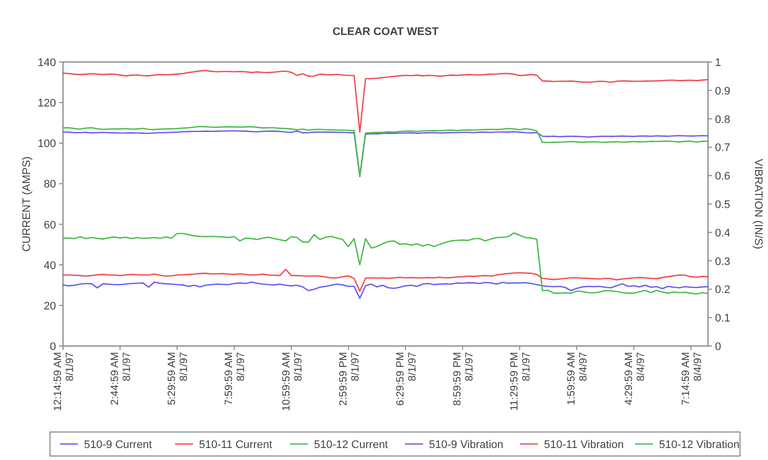 The height and width of the screenshot is (460, 768). I want to click on x-tick-label: 2:59:59 PM 8/1/97, so click(349, 379).